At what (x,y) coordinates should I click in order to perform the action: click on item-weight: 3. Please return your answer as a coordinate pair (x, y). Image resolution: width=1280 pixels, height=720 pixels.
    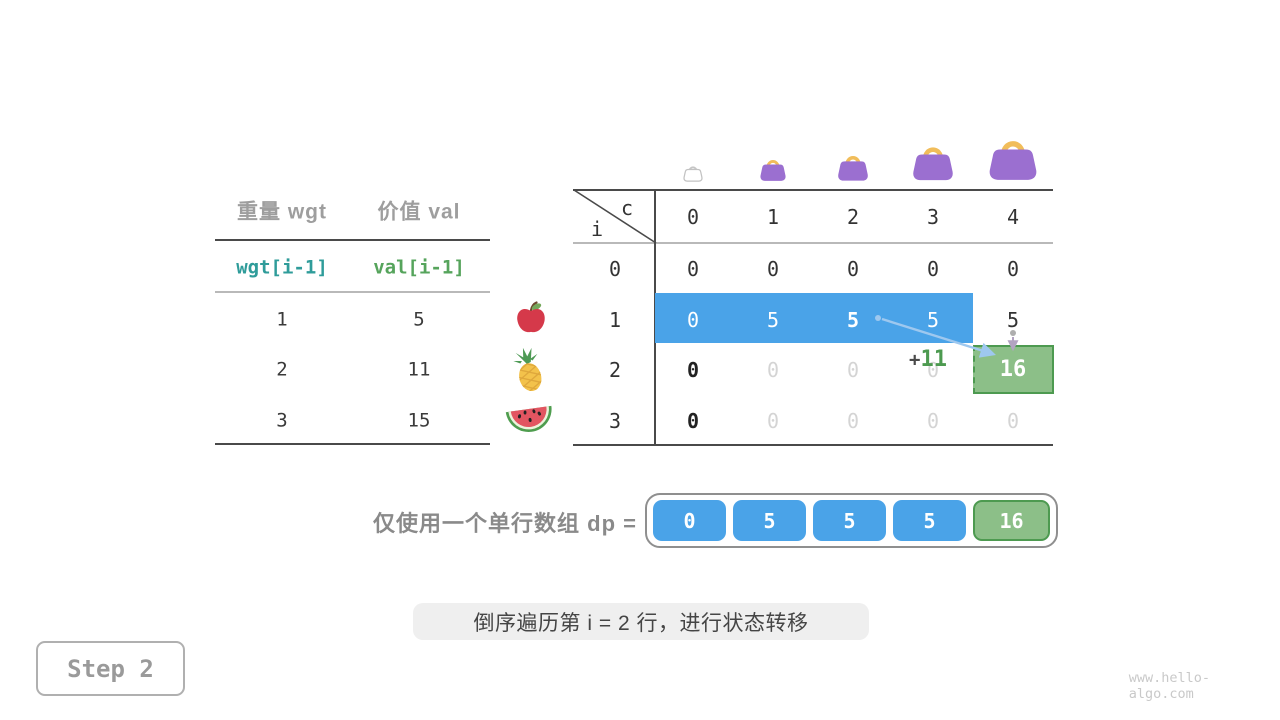
    Looking at the image, I should click on (282, 420).